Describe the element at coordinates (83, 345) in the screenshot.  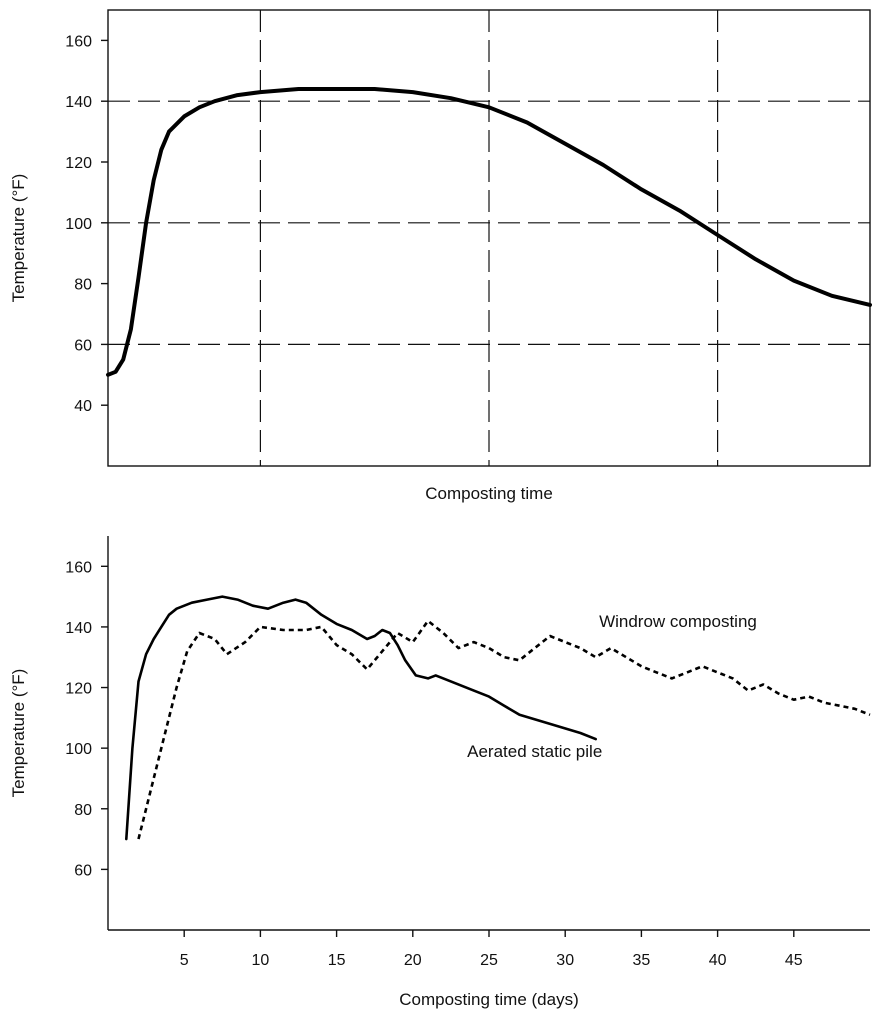
I see `panel1-y-tick-label: 60` at that location.